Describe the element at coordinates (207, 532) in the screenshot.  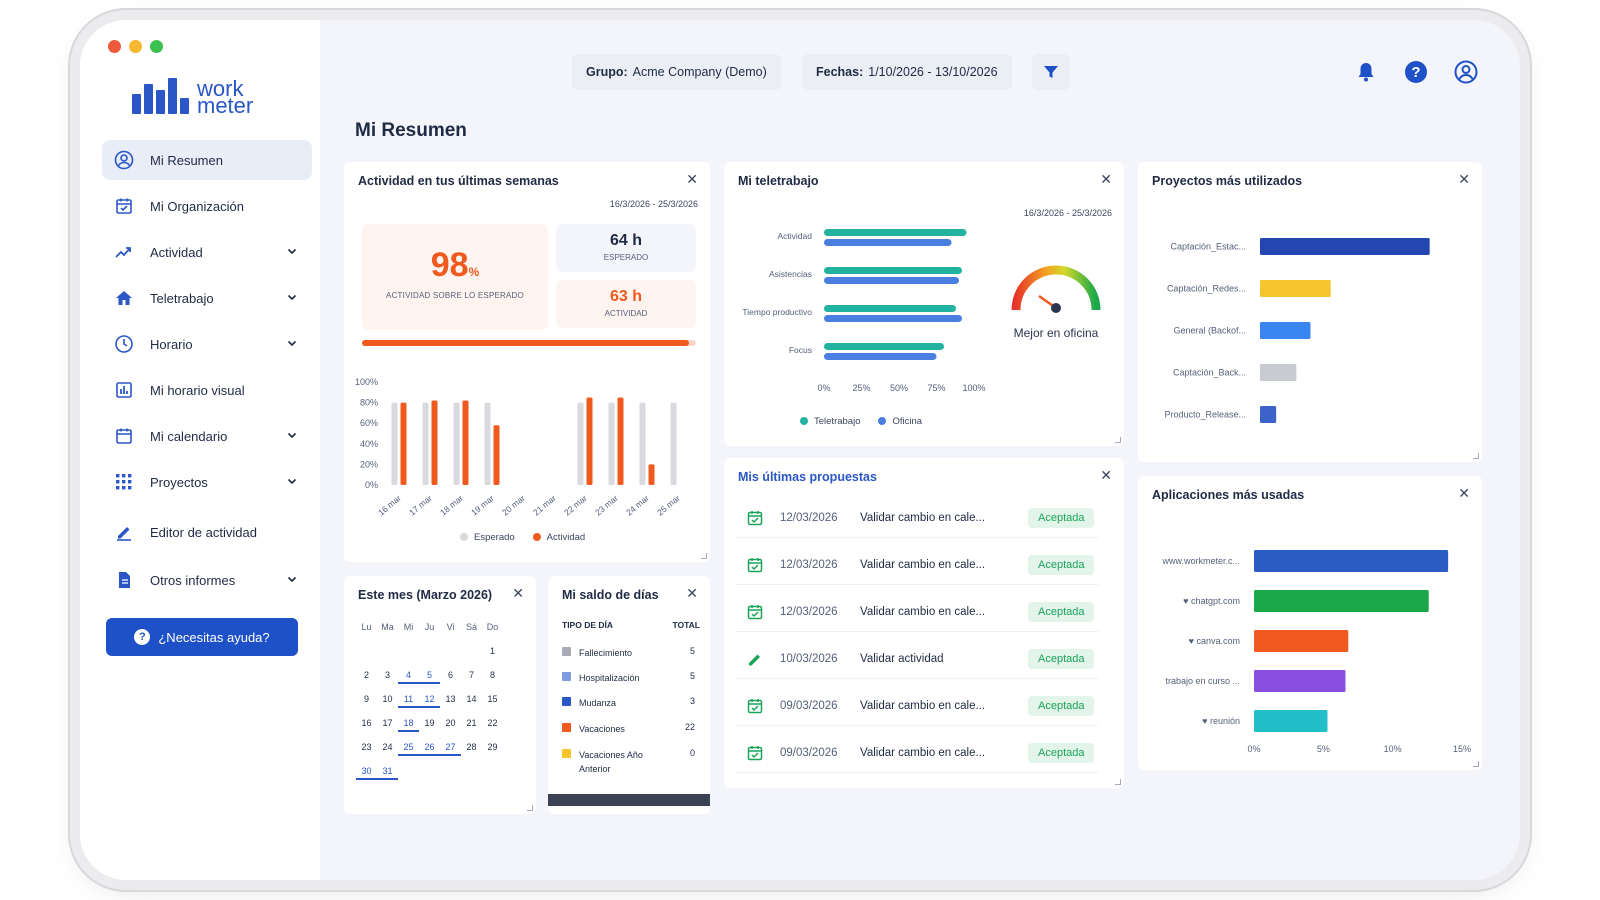
I see `sidebar-item-editor-de-actividad: Editor de actividad` at that location.